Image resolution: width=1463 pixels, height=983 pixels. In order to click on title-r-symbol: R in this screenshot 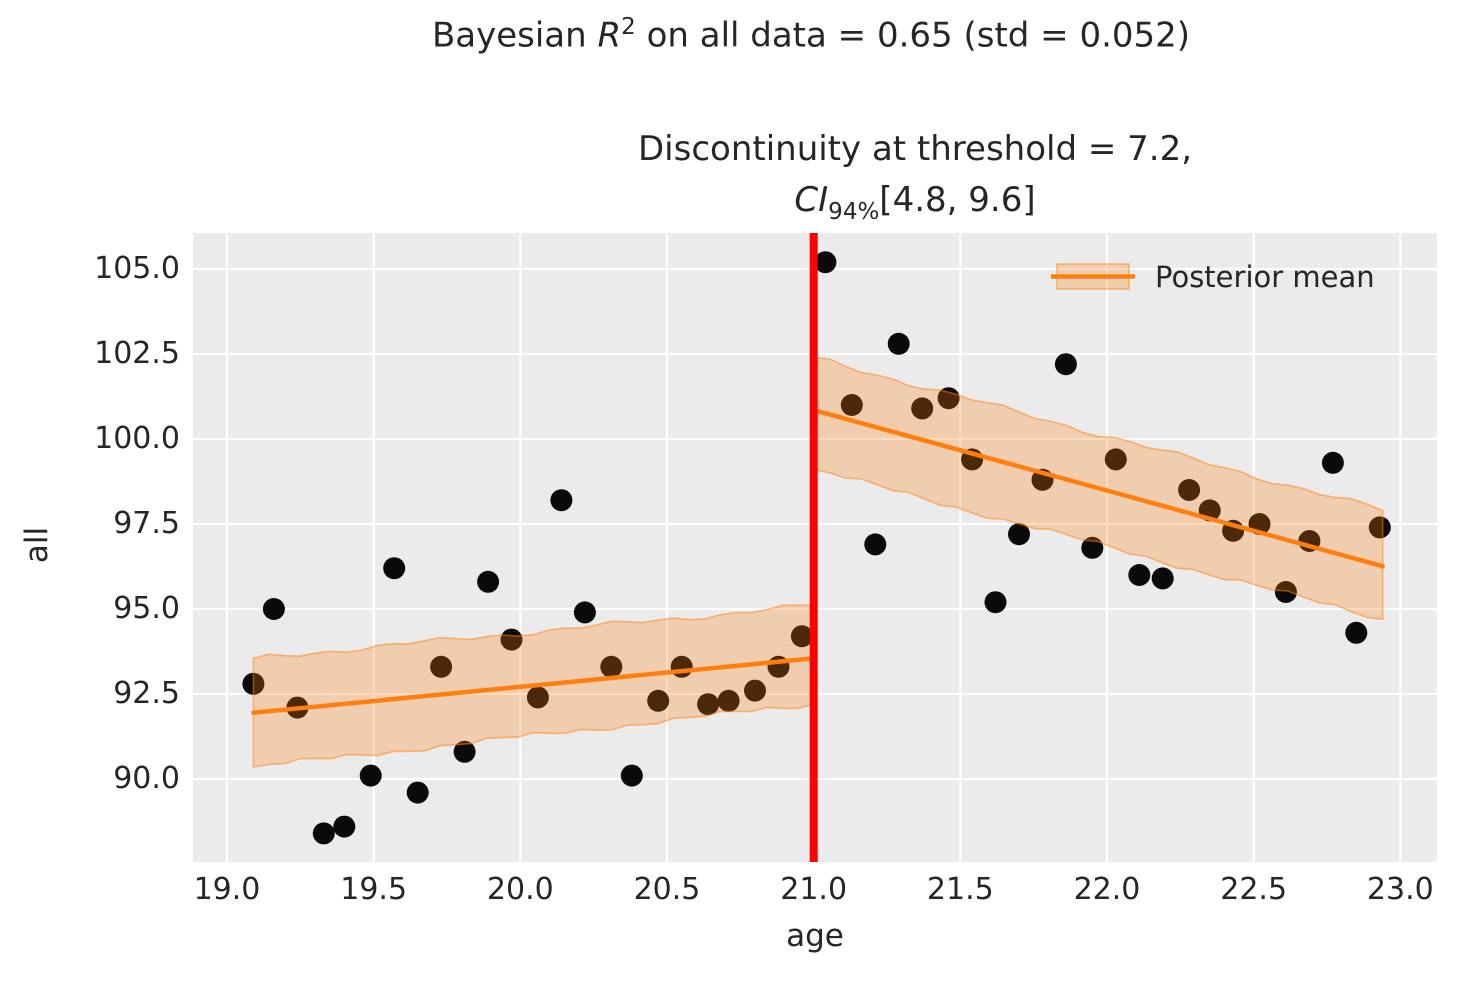, I will do `click(609, 35)`.